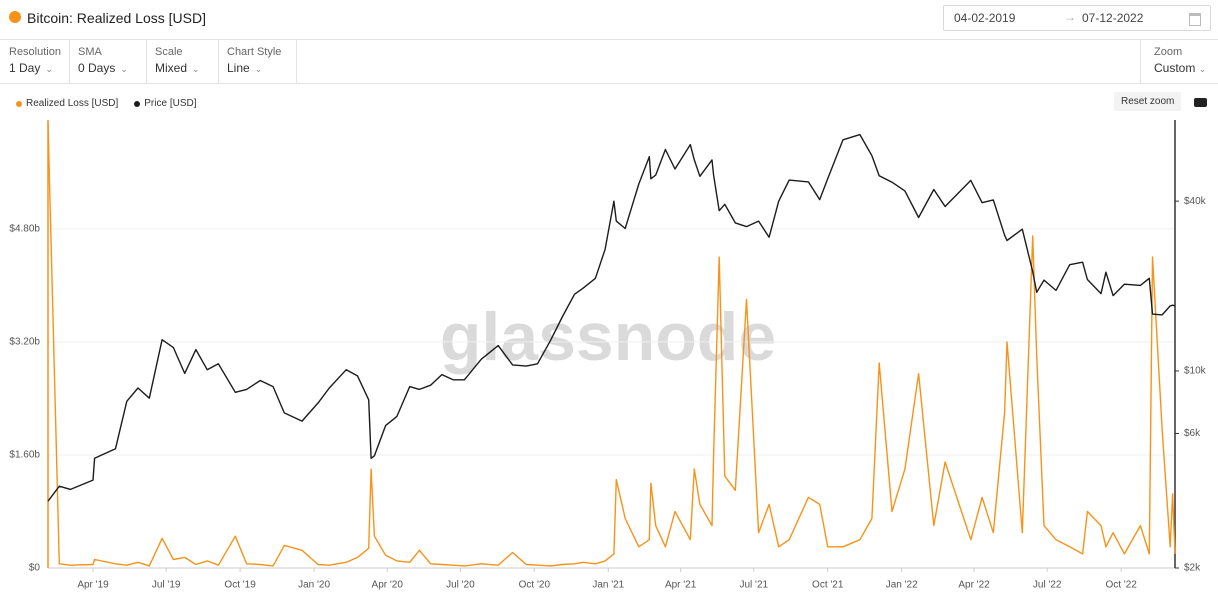 This screenshot has height=601, width=1218. What do you see at coordinates (238, 68) in the screenshot?
I see `control-value-text: Line` at bounding box center [238, 68].